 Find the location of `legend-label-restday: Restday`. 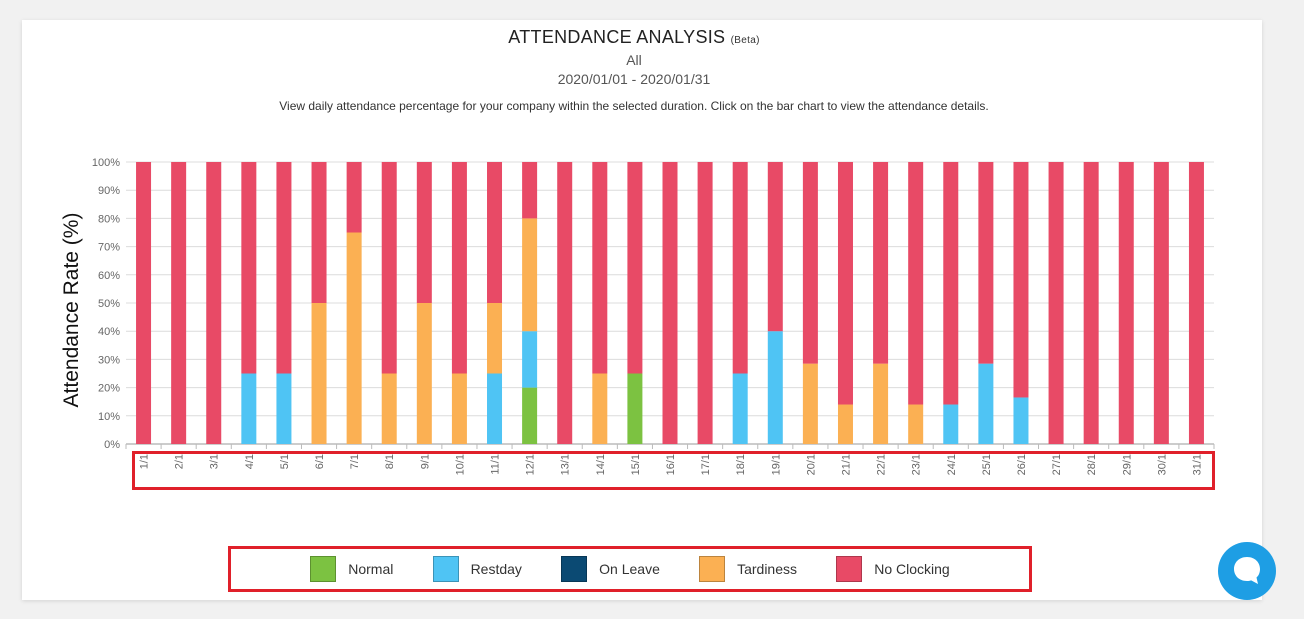

legend-label-restday: Restday is located at coordinates (496, 569).